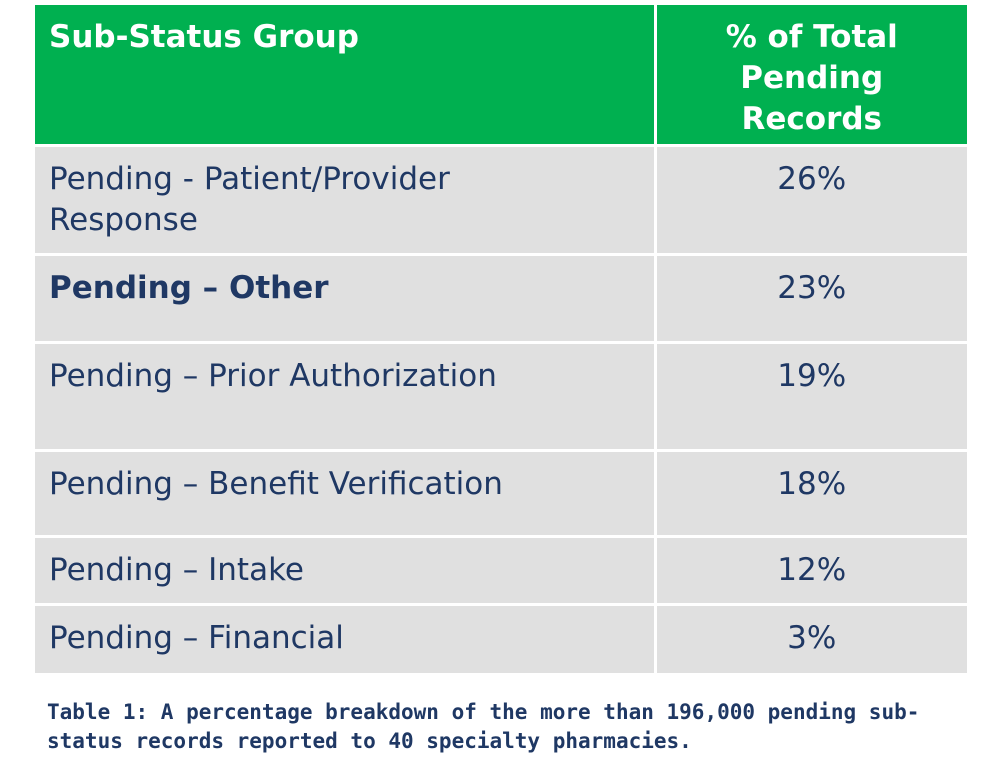  I want to click on header-percent-total: % of Total Pending Records, so click(811, 76).